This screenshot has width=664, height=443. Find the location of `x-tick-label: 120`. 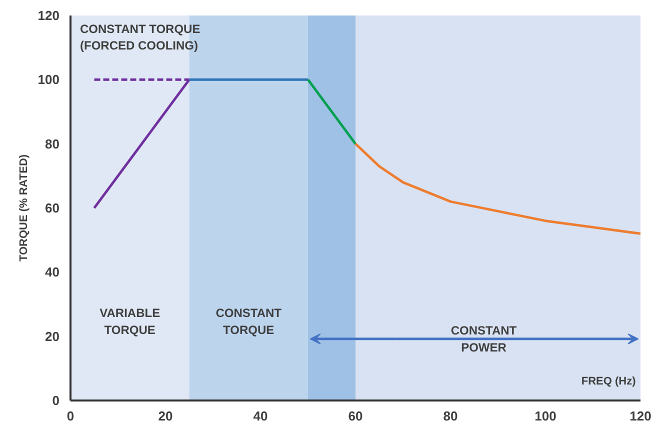

x-tick-label: 120 is located at coordinates (641, 416).